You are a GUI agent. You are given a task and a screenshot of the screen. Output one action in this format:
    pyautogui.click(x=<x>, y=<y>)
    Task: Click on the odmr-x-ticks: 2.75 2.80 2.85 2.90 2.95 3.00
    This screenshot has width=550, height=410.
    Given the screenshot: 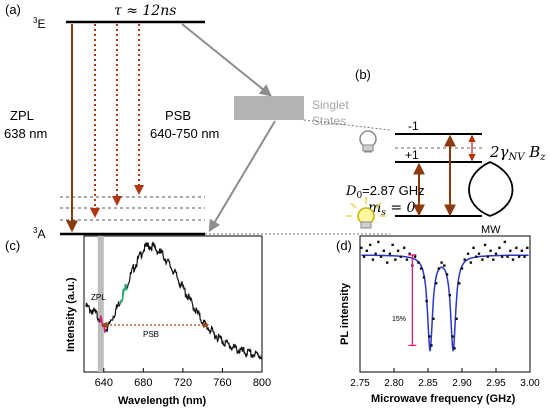 What is the action you would take?
    pyautogui.click(x=445, y=378)
    